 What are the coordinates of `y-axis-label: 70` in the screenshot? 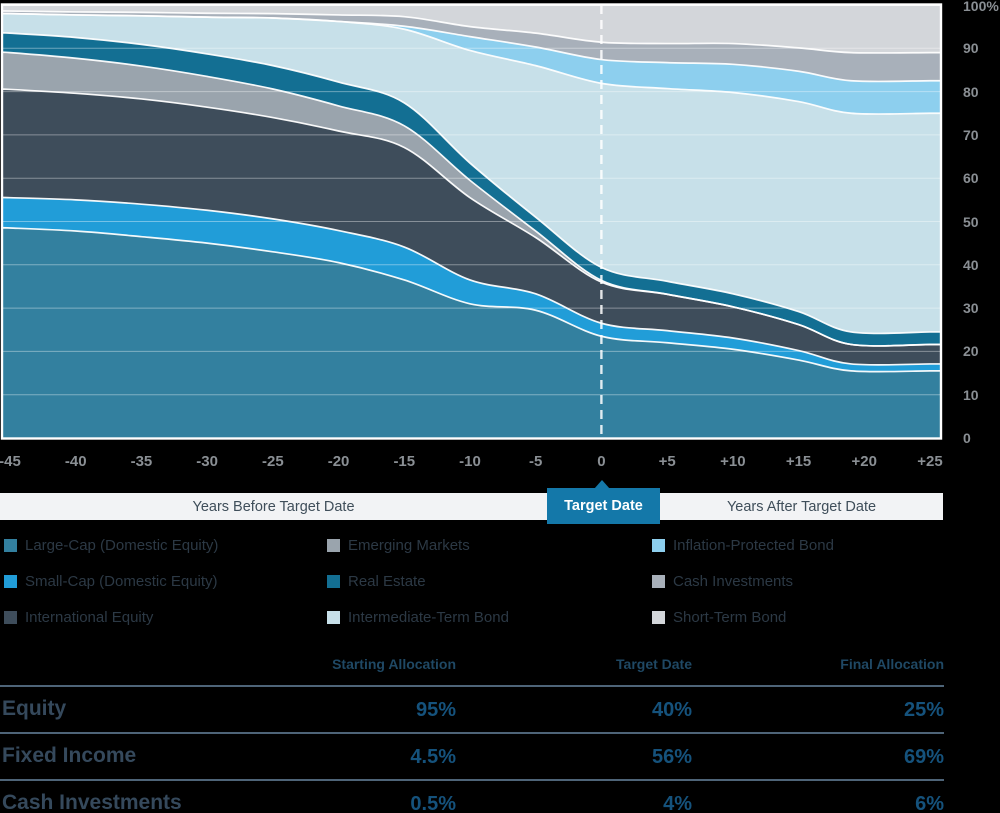 It's located at (971, 134).